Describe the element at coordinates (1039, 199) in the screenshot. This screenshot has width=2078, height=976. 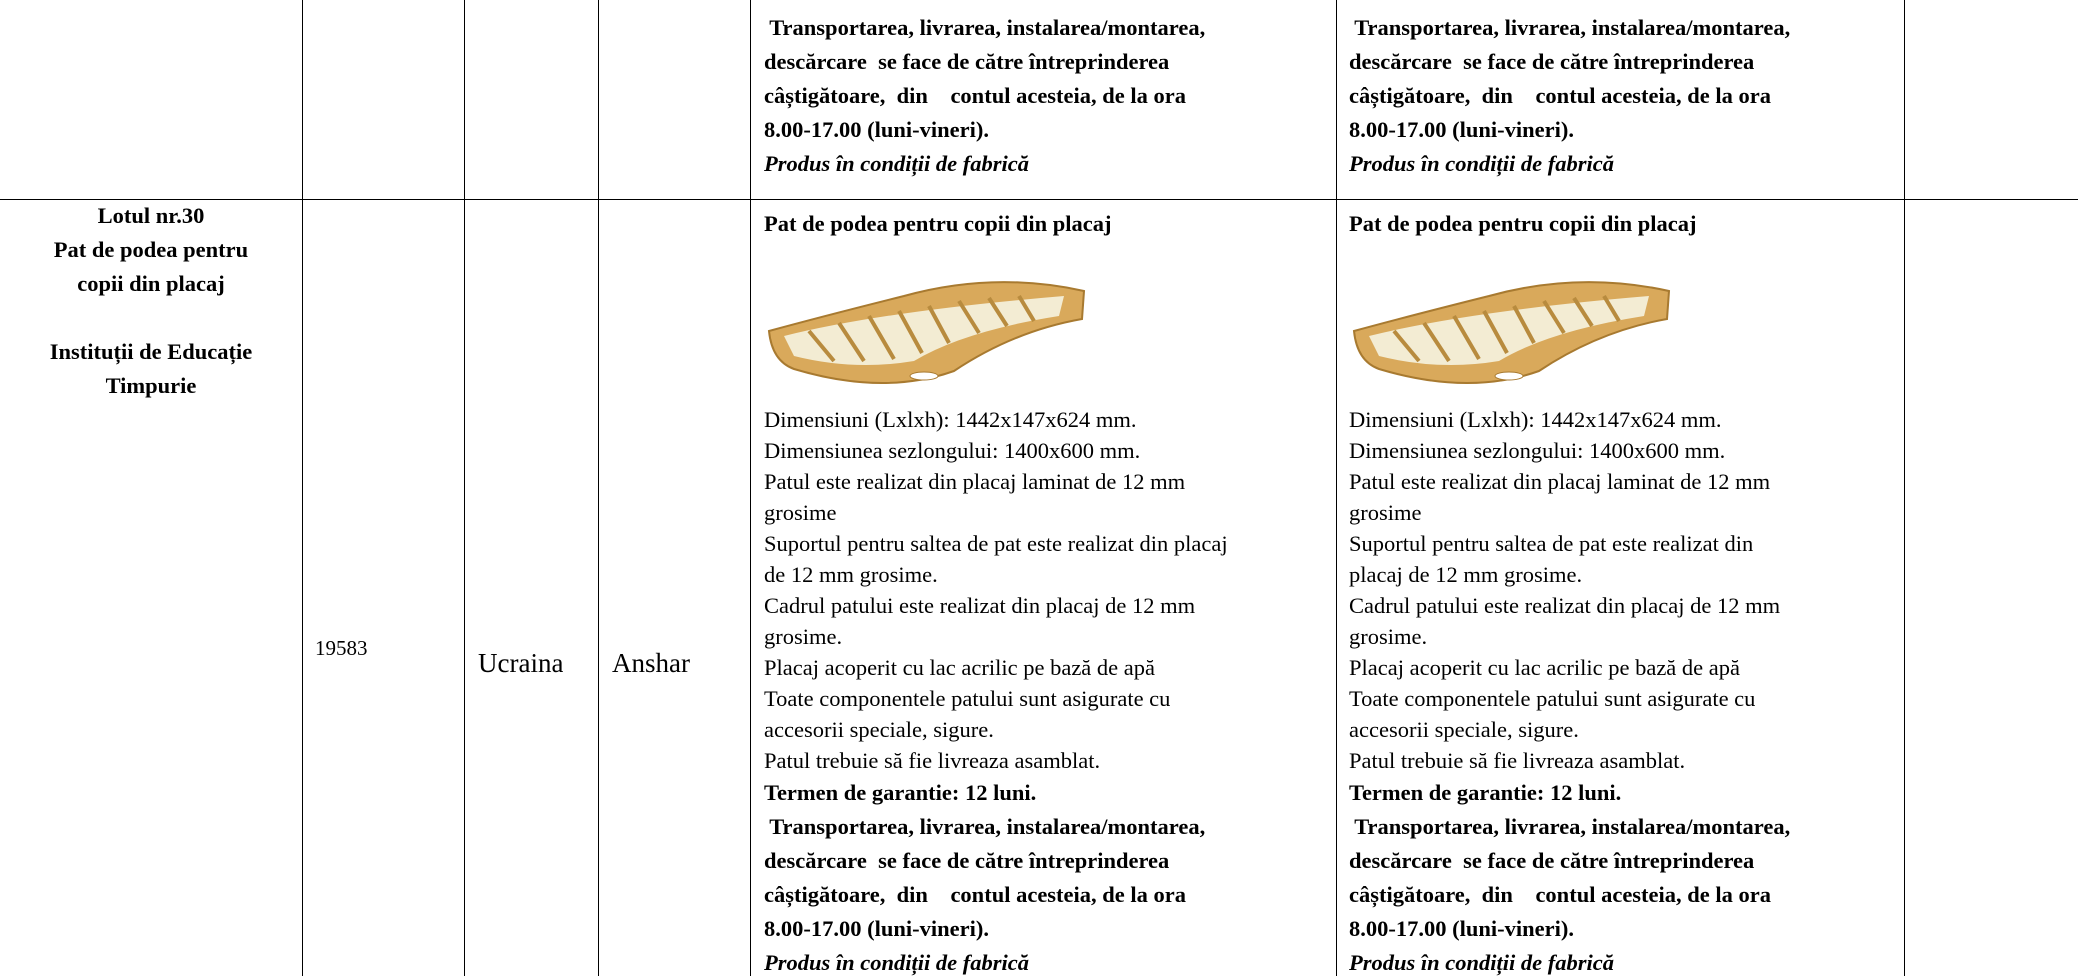
I see `row-border` at that location.